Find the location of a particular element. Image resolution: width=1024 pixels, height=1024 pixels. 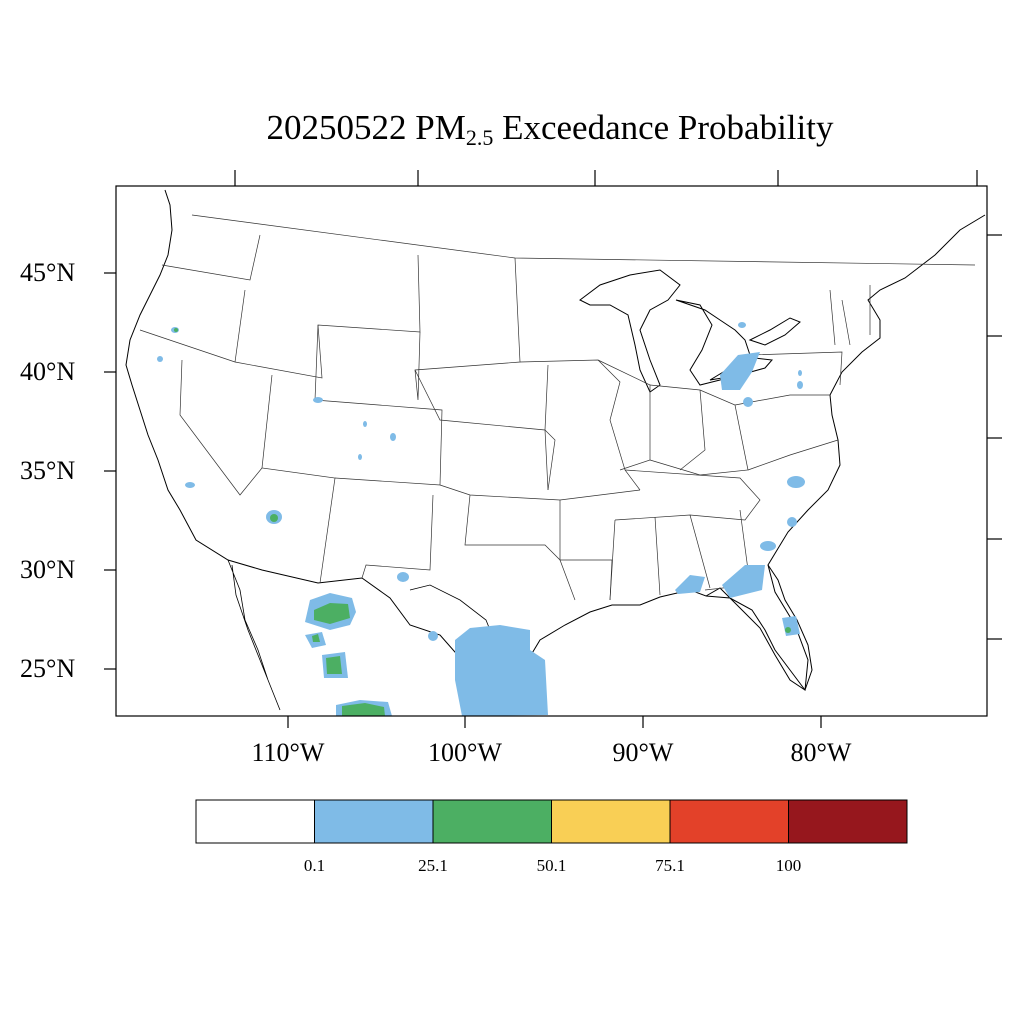

great-lakes is located at coordinates (690, 331).